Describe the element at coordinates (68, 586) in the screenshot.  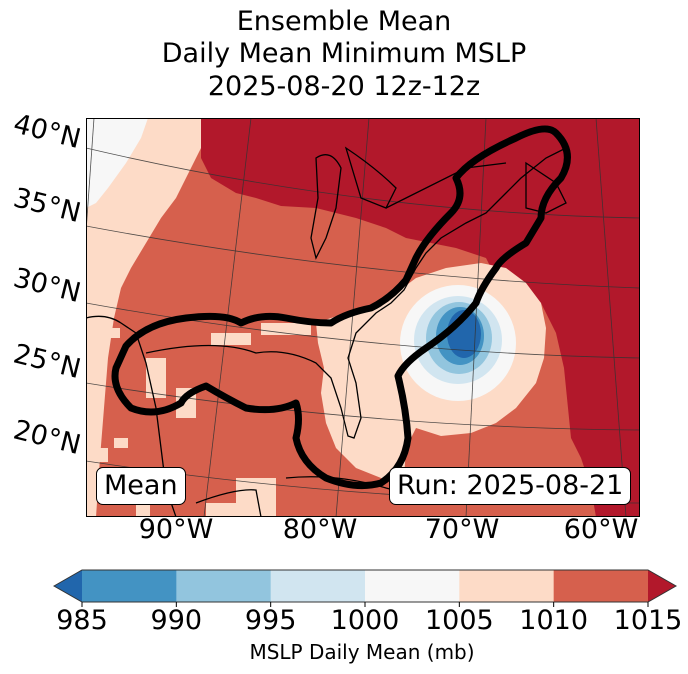
I see `colorbar-extend-low` at that location.